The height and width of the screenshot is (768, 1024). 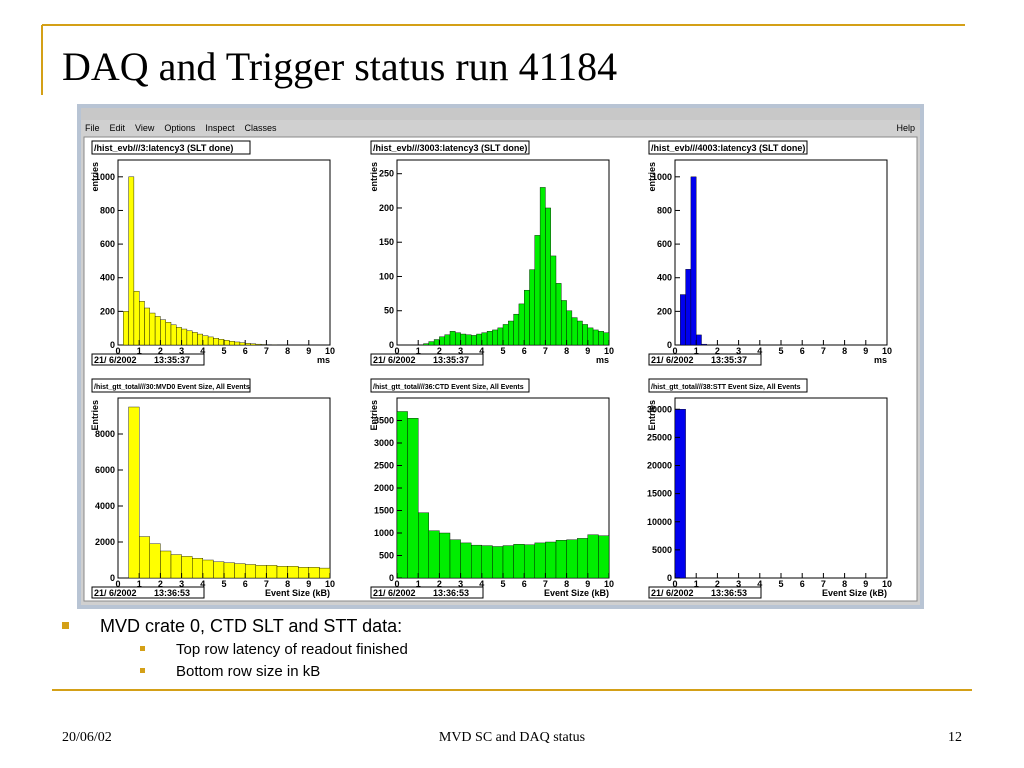 What do you see at coordinates (384, 488) in the screenshot?
I see `y-tick-label: 2000` at bounding box center [384, 488].